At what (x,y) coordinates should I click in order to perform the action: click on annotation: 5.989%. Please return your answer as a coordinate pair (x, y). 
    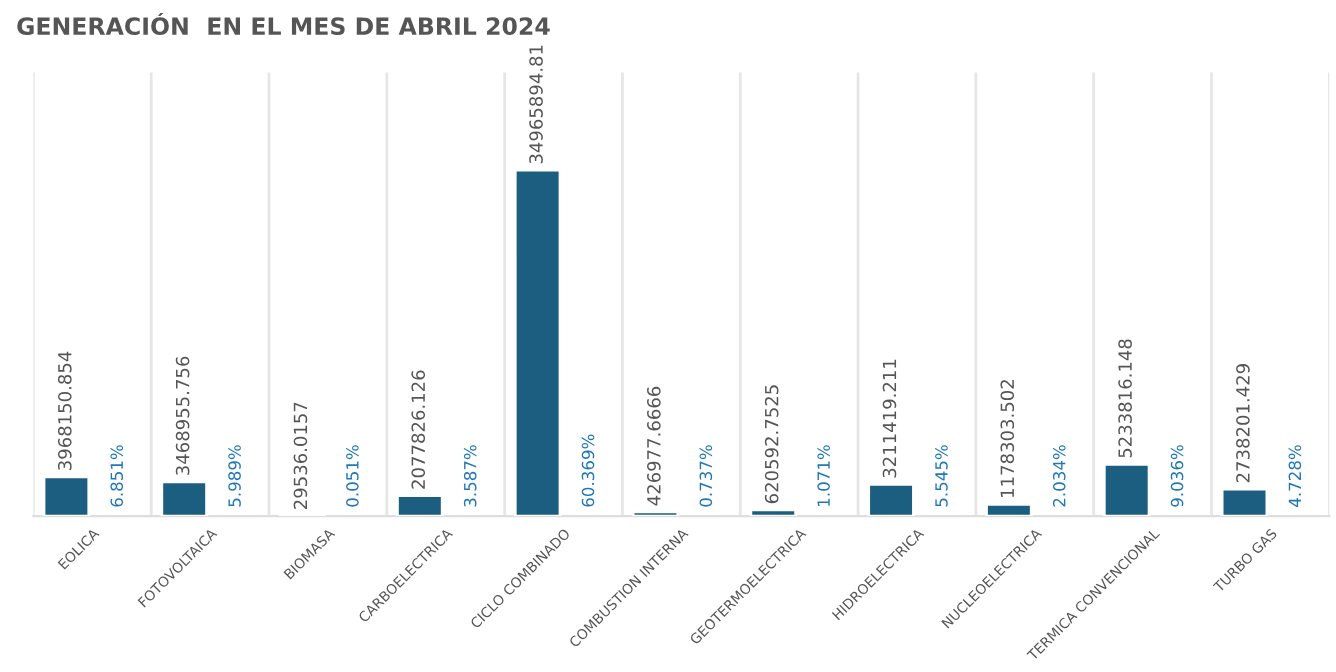
    Looking at the image, I should click on (234, 476).